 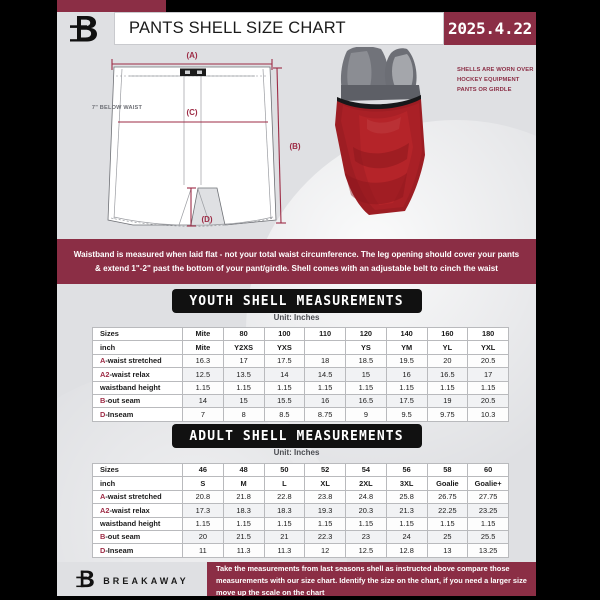 What do you see at coordinates (284, 361) in the screenshot?
I see `table-cell: 17.5` at bounding box center [284, 361].